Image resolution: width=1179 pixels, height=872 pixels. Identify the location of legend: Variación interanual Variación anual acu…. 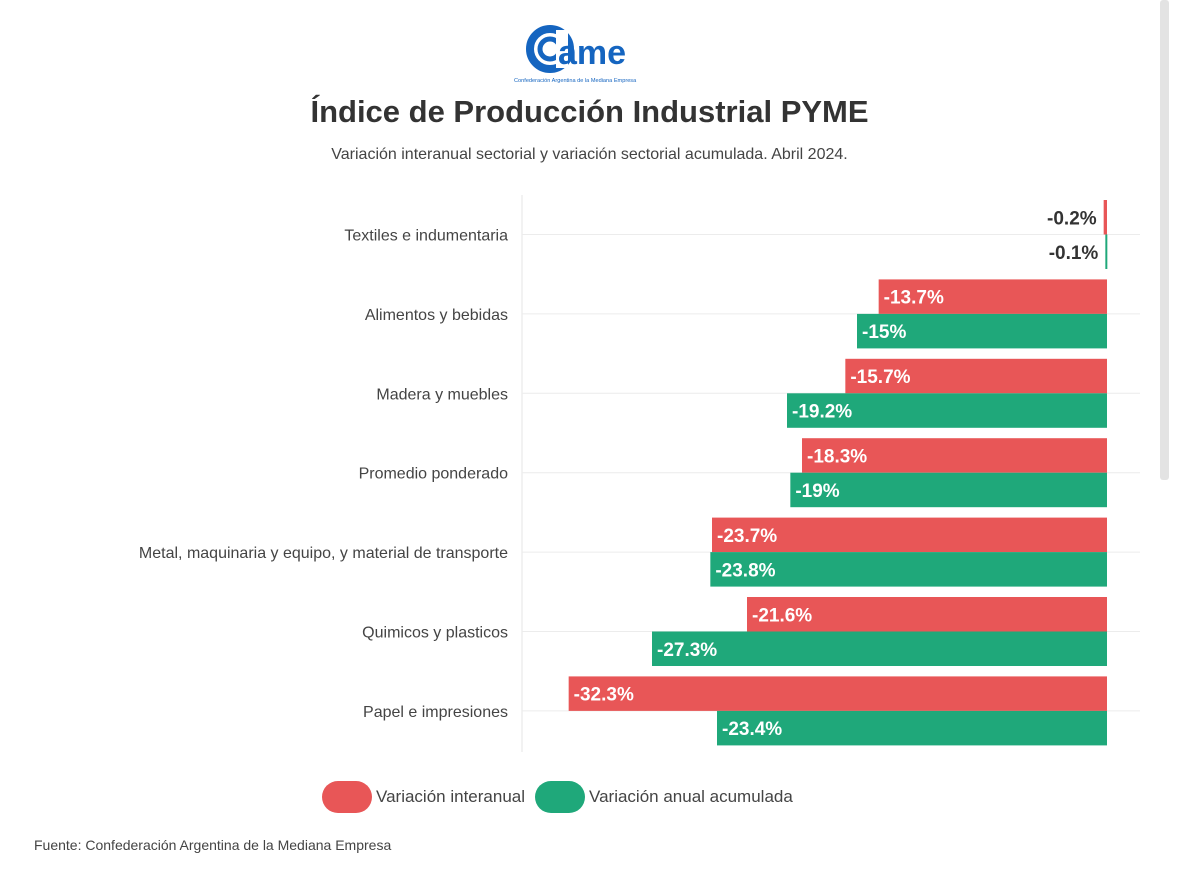
(557, 797).